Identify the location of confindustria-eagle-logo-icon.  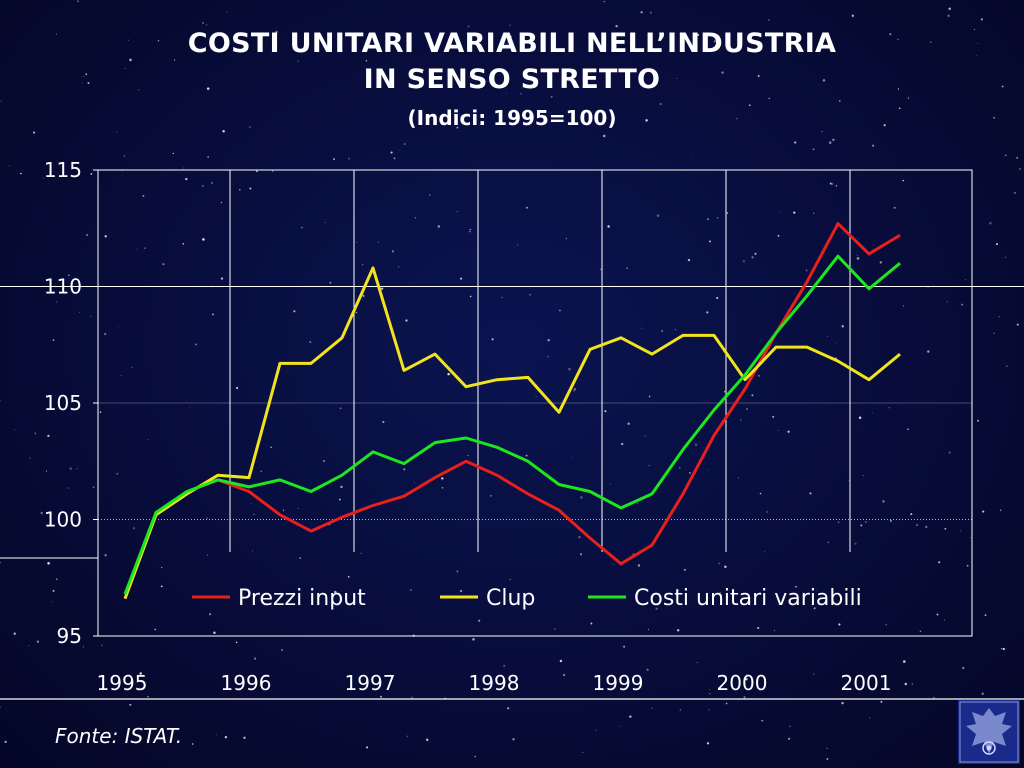
(989, 732).